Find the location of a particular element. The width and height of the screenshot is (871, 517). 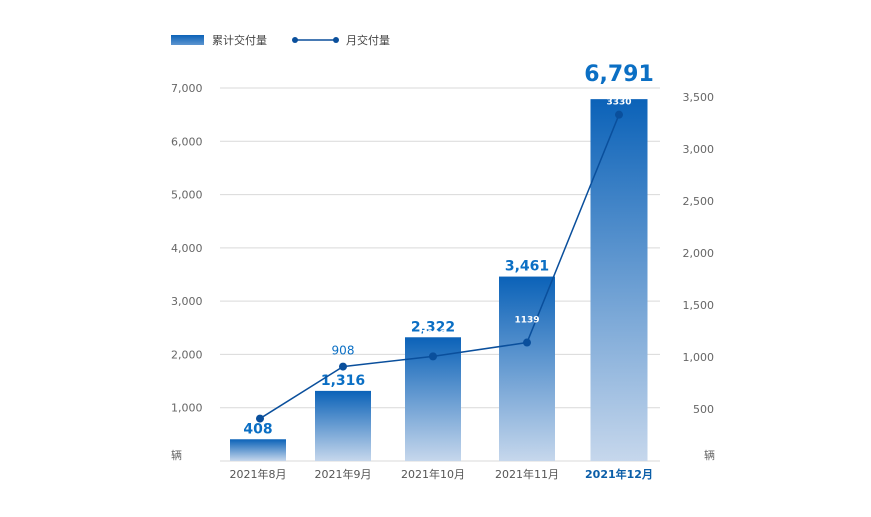

left-axis-tick-label: 5,000 is located at coordinates (187, 195).